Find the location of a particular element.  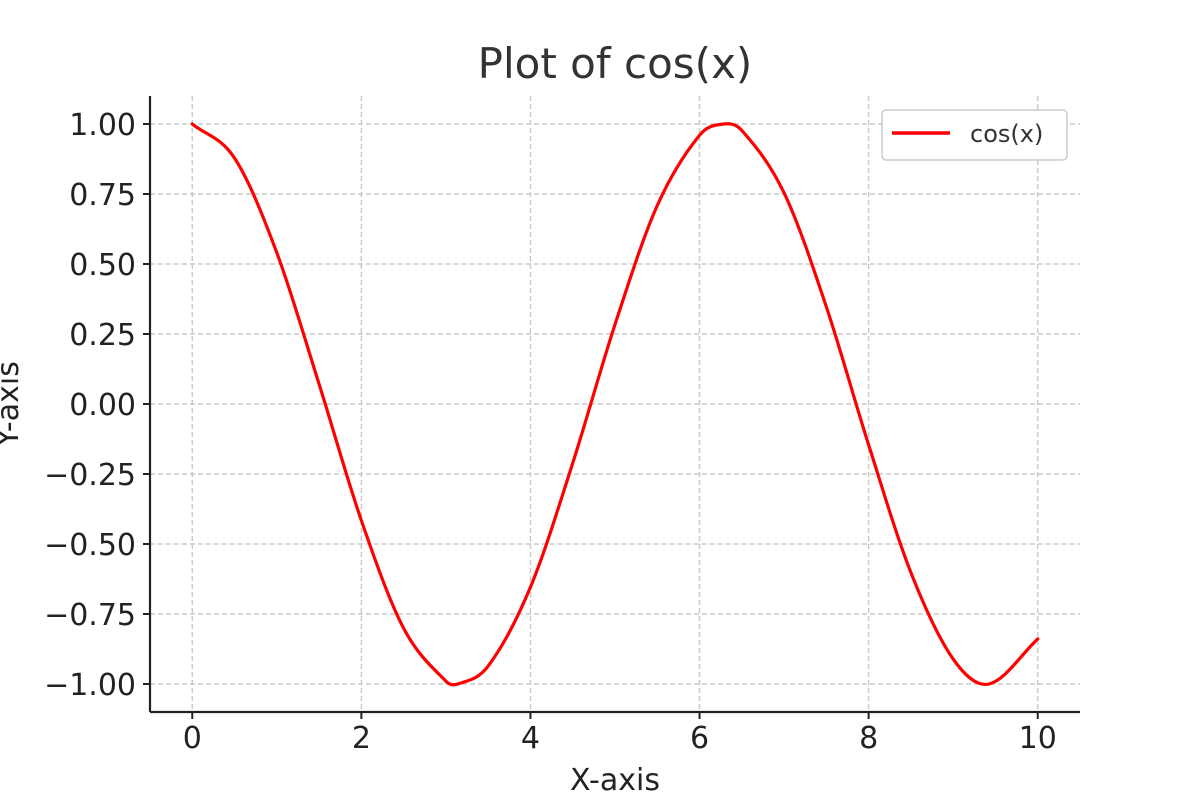

x-tick-label: 10 is located at coordinates (1038, 738).